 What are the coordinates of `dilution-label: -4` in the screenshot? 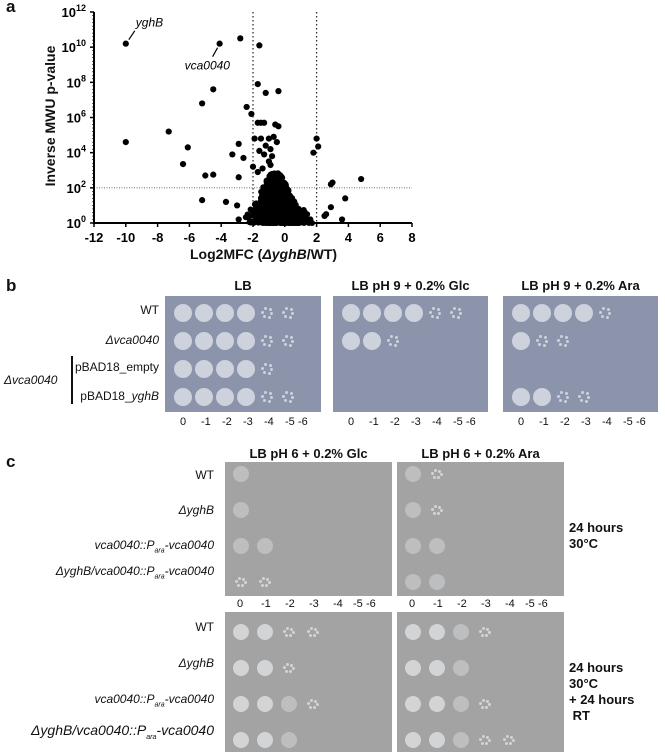 It's located at (607, 422).